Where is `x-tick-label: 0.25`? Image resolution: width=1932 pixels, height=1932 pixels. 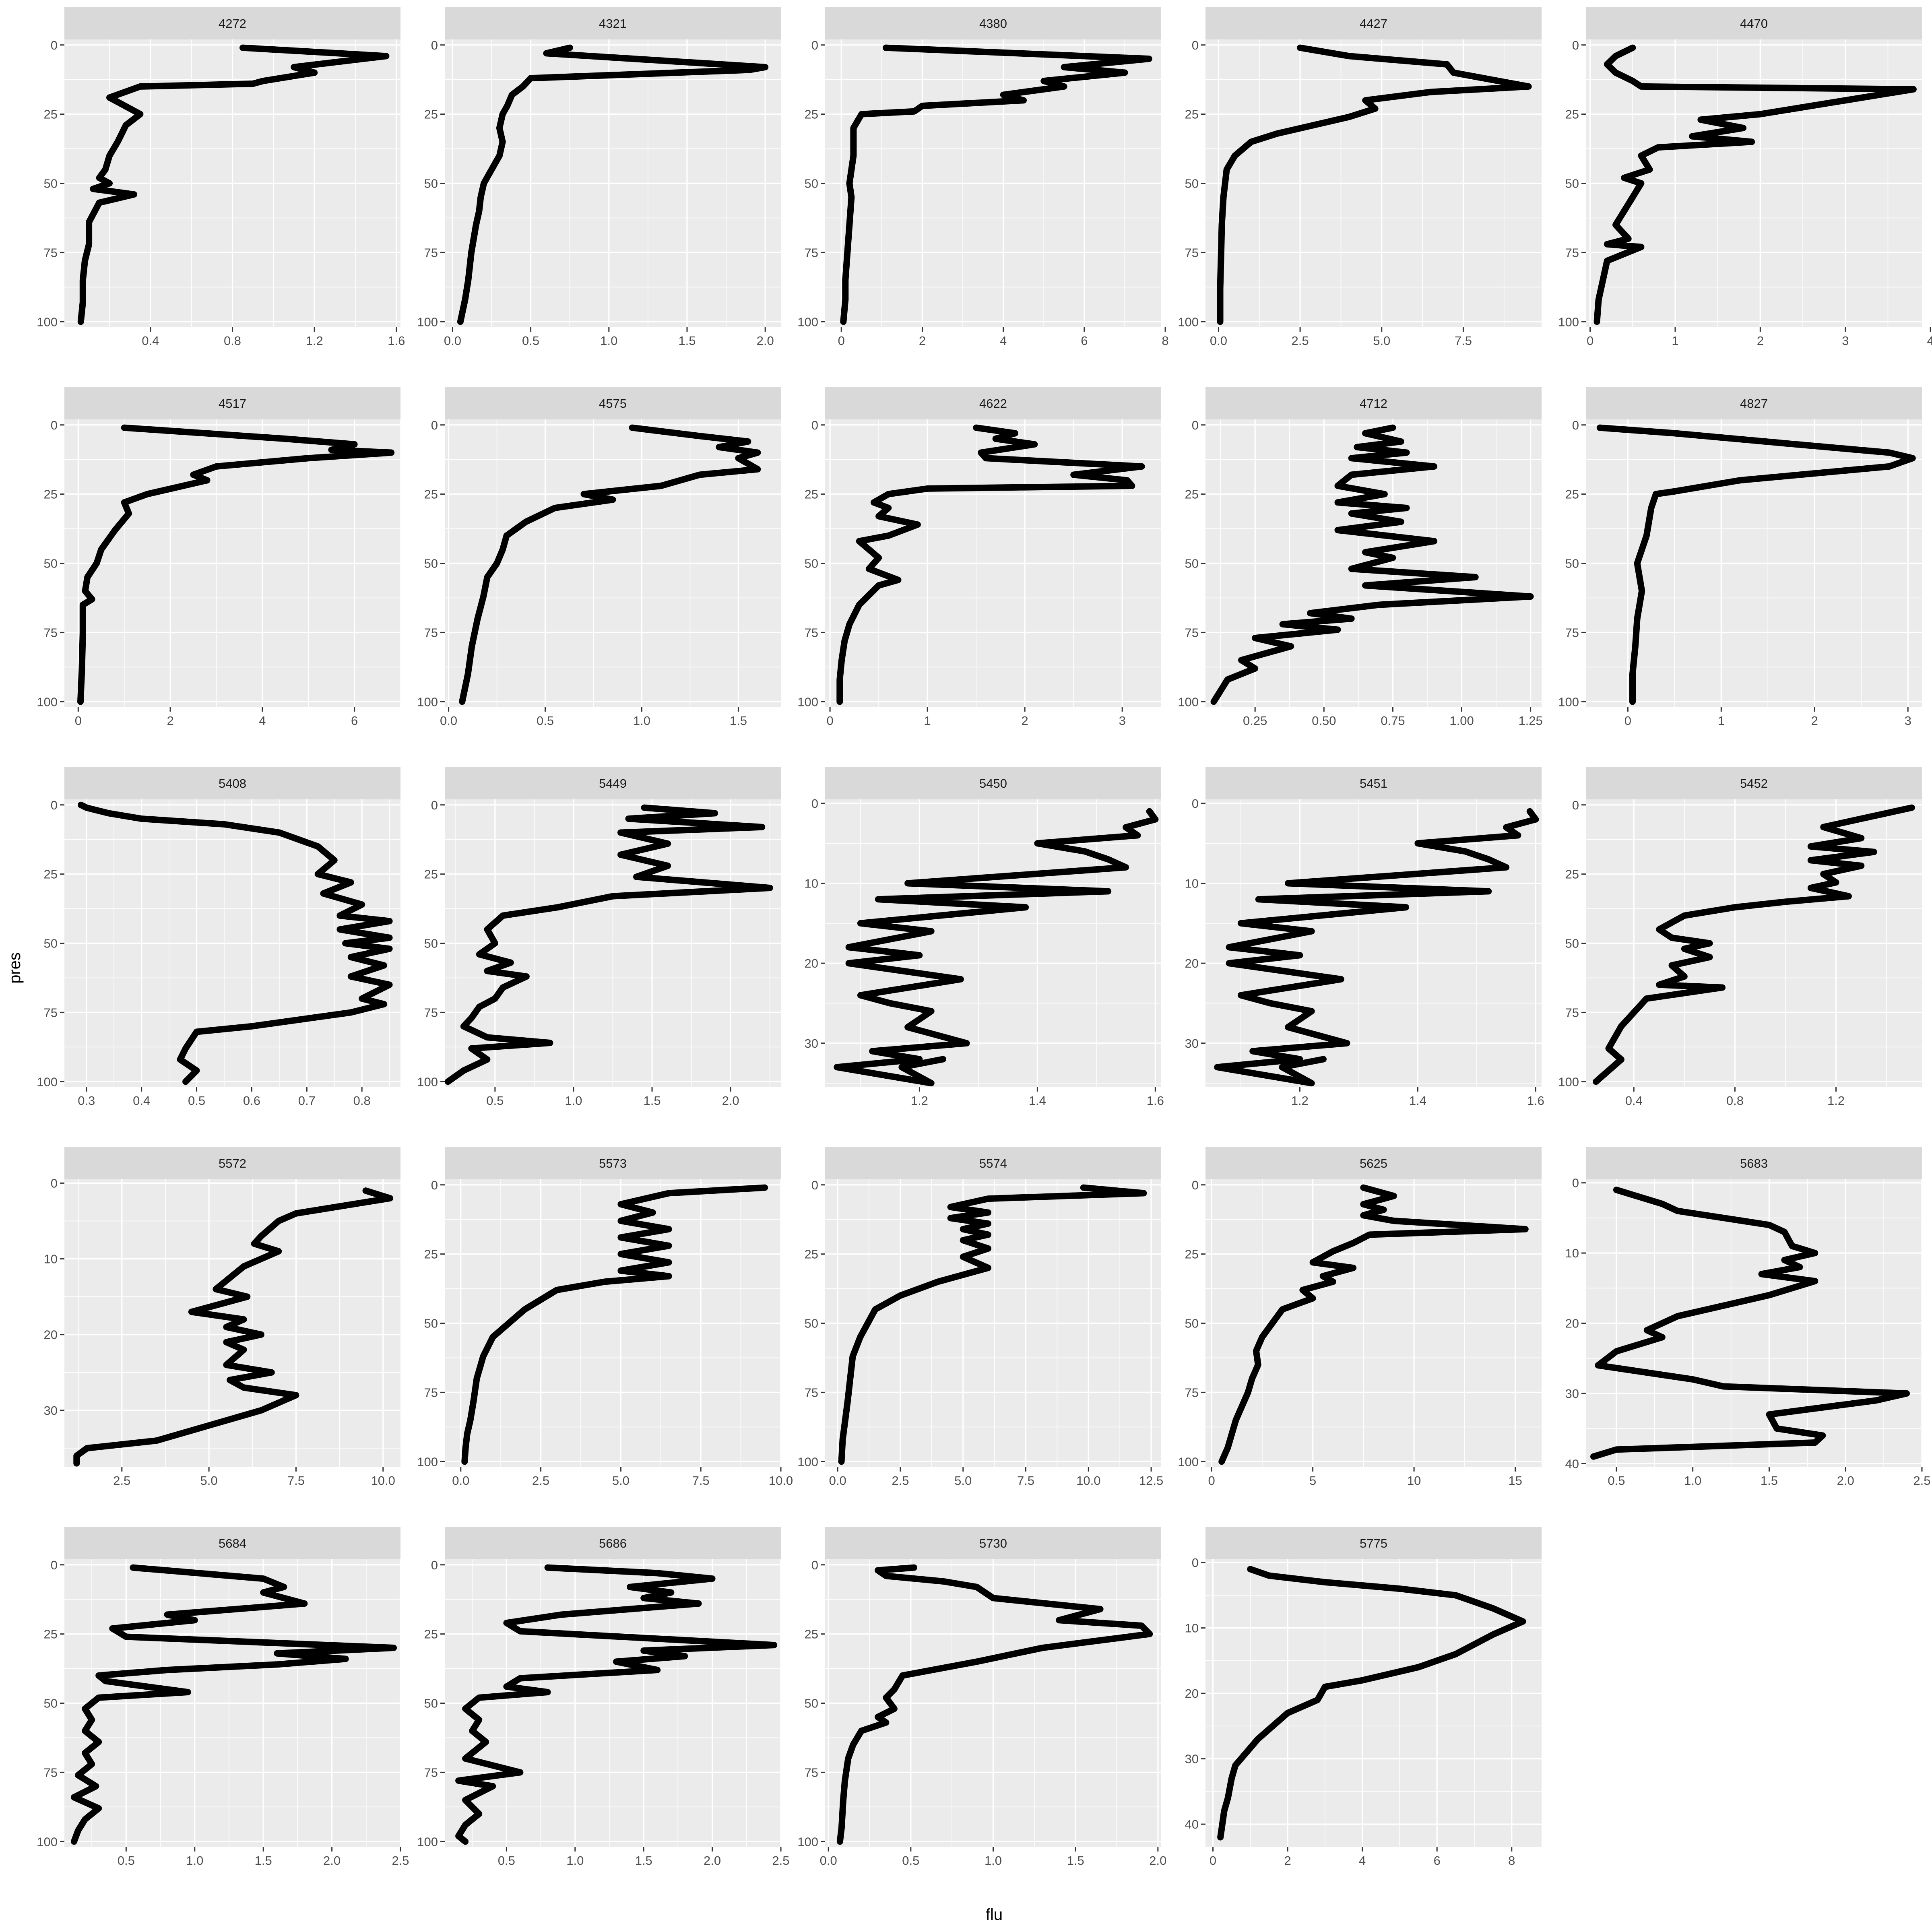
x-tick-label: 0.25 is located at coordinates (1255, 721).